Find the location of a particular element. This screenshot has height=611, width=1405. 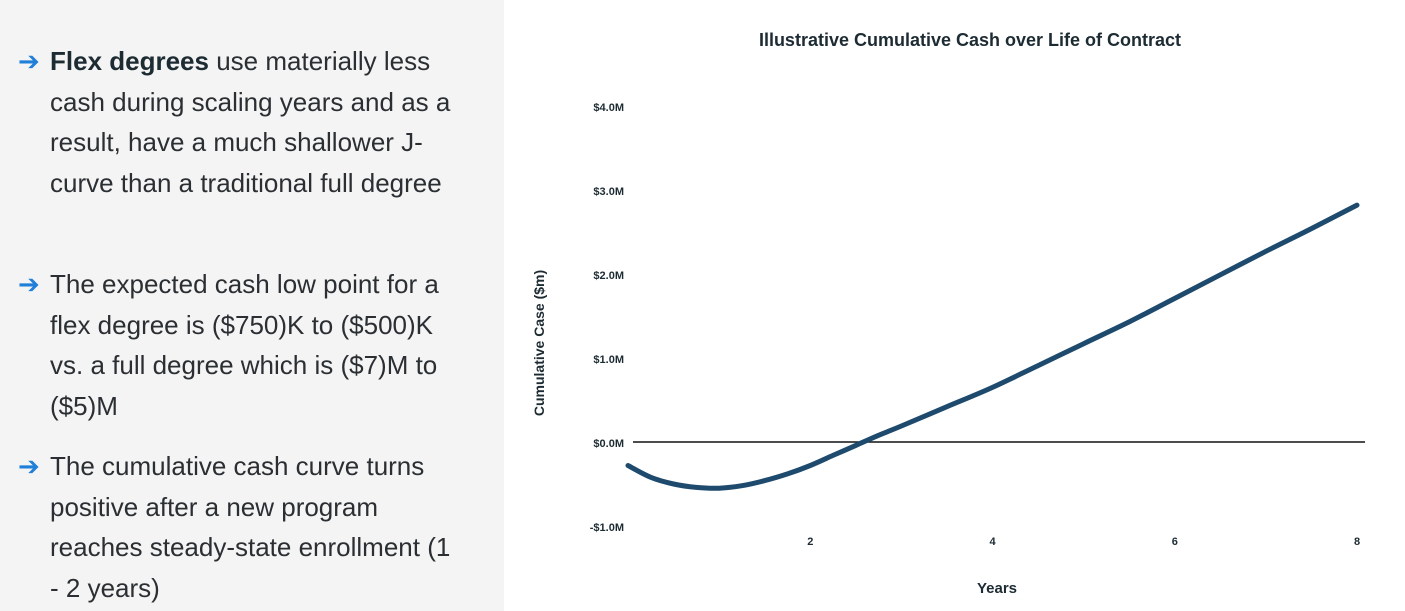

x-tick-labels: 2 4 6 8 is located at coordinates (1083, 542).